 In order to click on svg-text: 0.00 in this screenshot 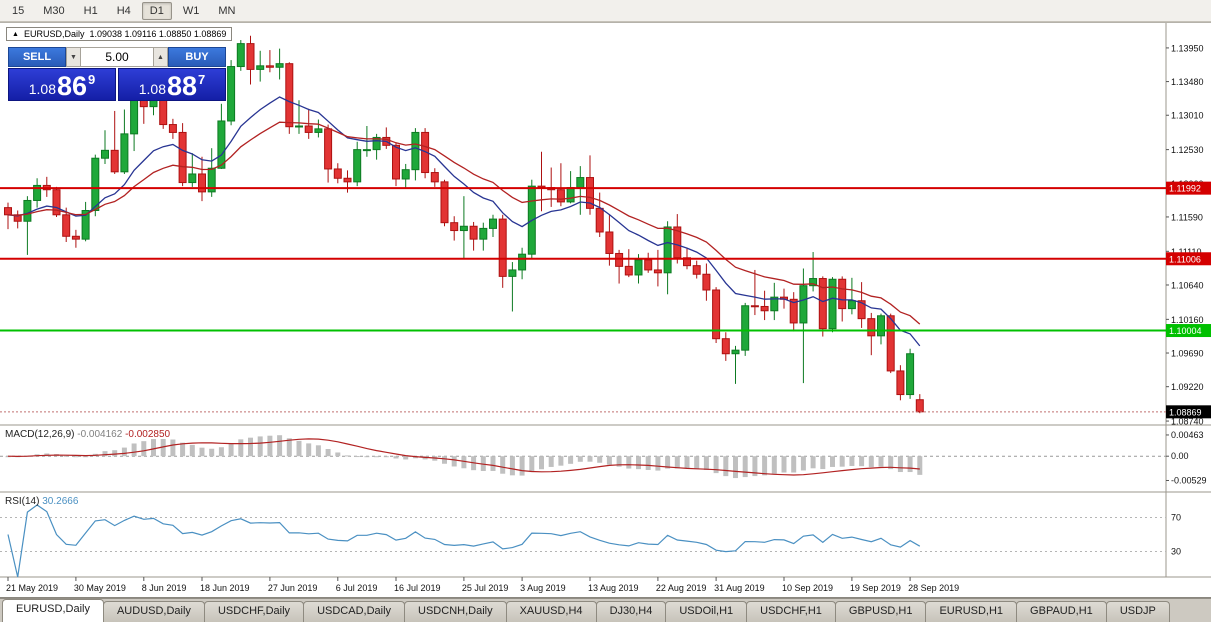, I will do `click(1180, 456)`.